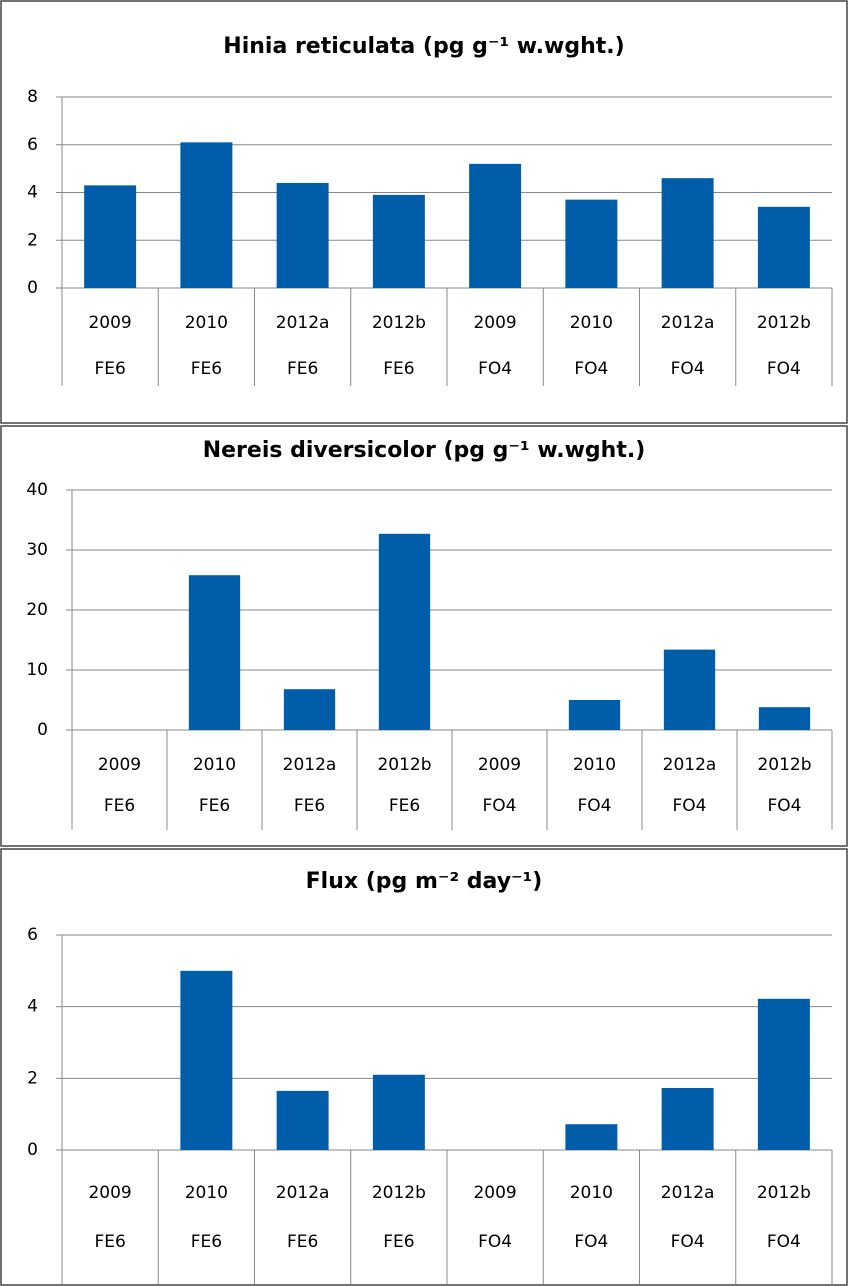 Image resolution: width=848 pixels, height=1286 pixels. I want to click on y-tick-label: 10, so click(37, 670).